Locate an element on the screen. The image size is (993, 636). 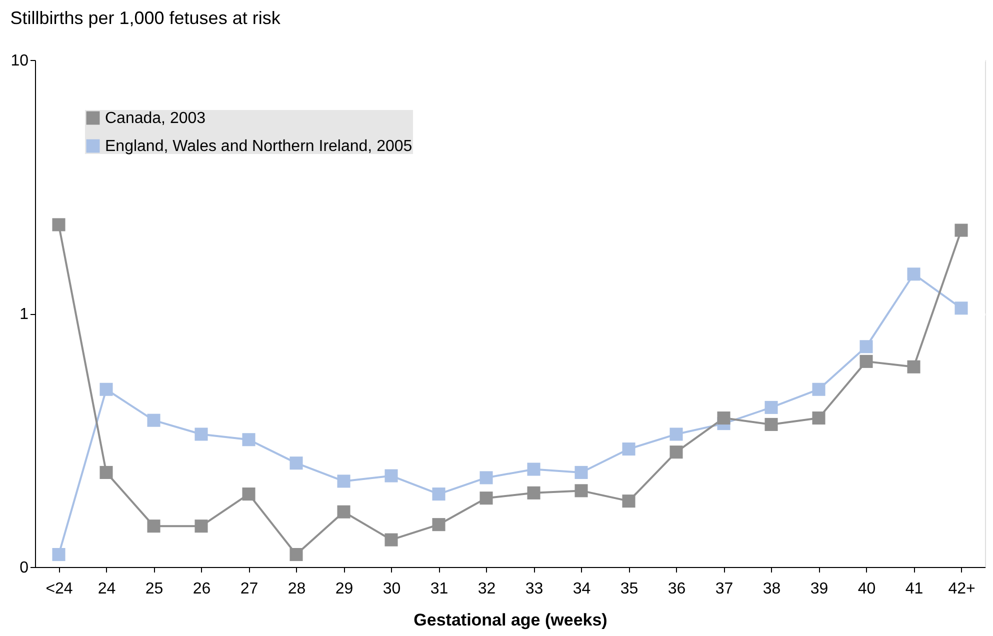
x-tick-label: 25 is located at coordinates (154, 589).